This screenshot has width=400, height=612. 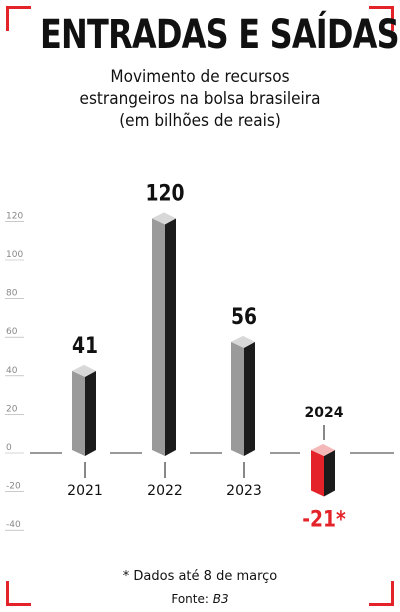 What do you see at coordinates (12, 332) in the screenshot?
I see `y-tick-label: 60` at bounding box center [12, 332].